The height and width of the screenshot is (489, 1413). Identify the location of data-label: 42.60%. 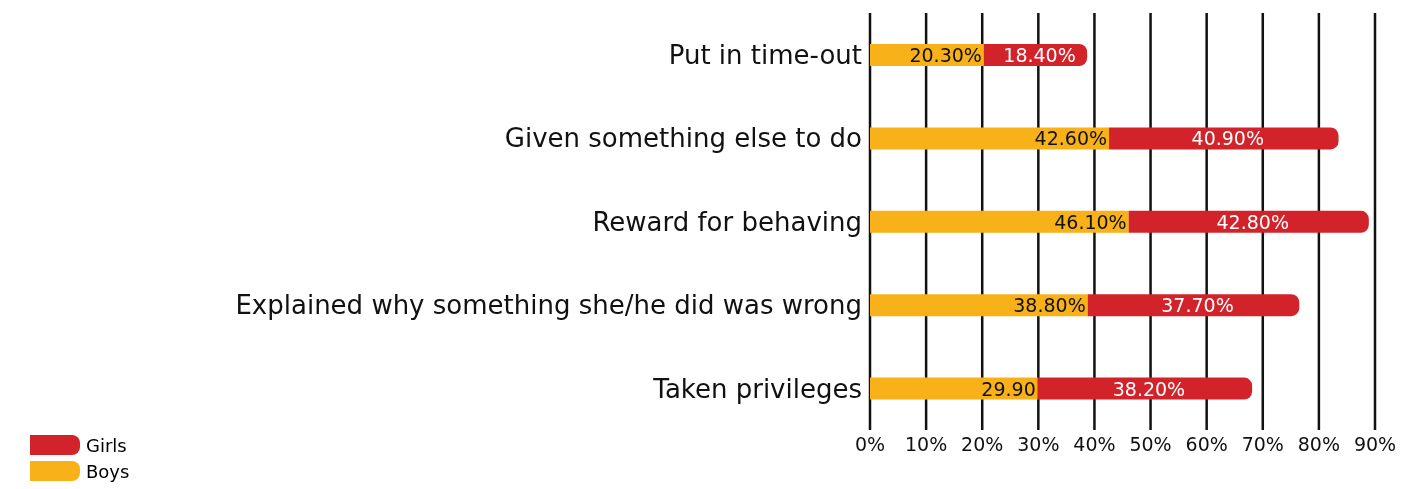
(1071, 138).